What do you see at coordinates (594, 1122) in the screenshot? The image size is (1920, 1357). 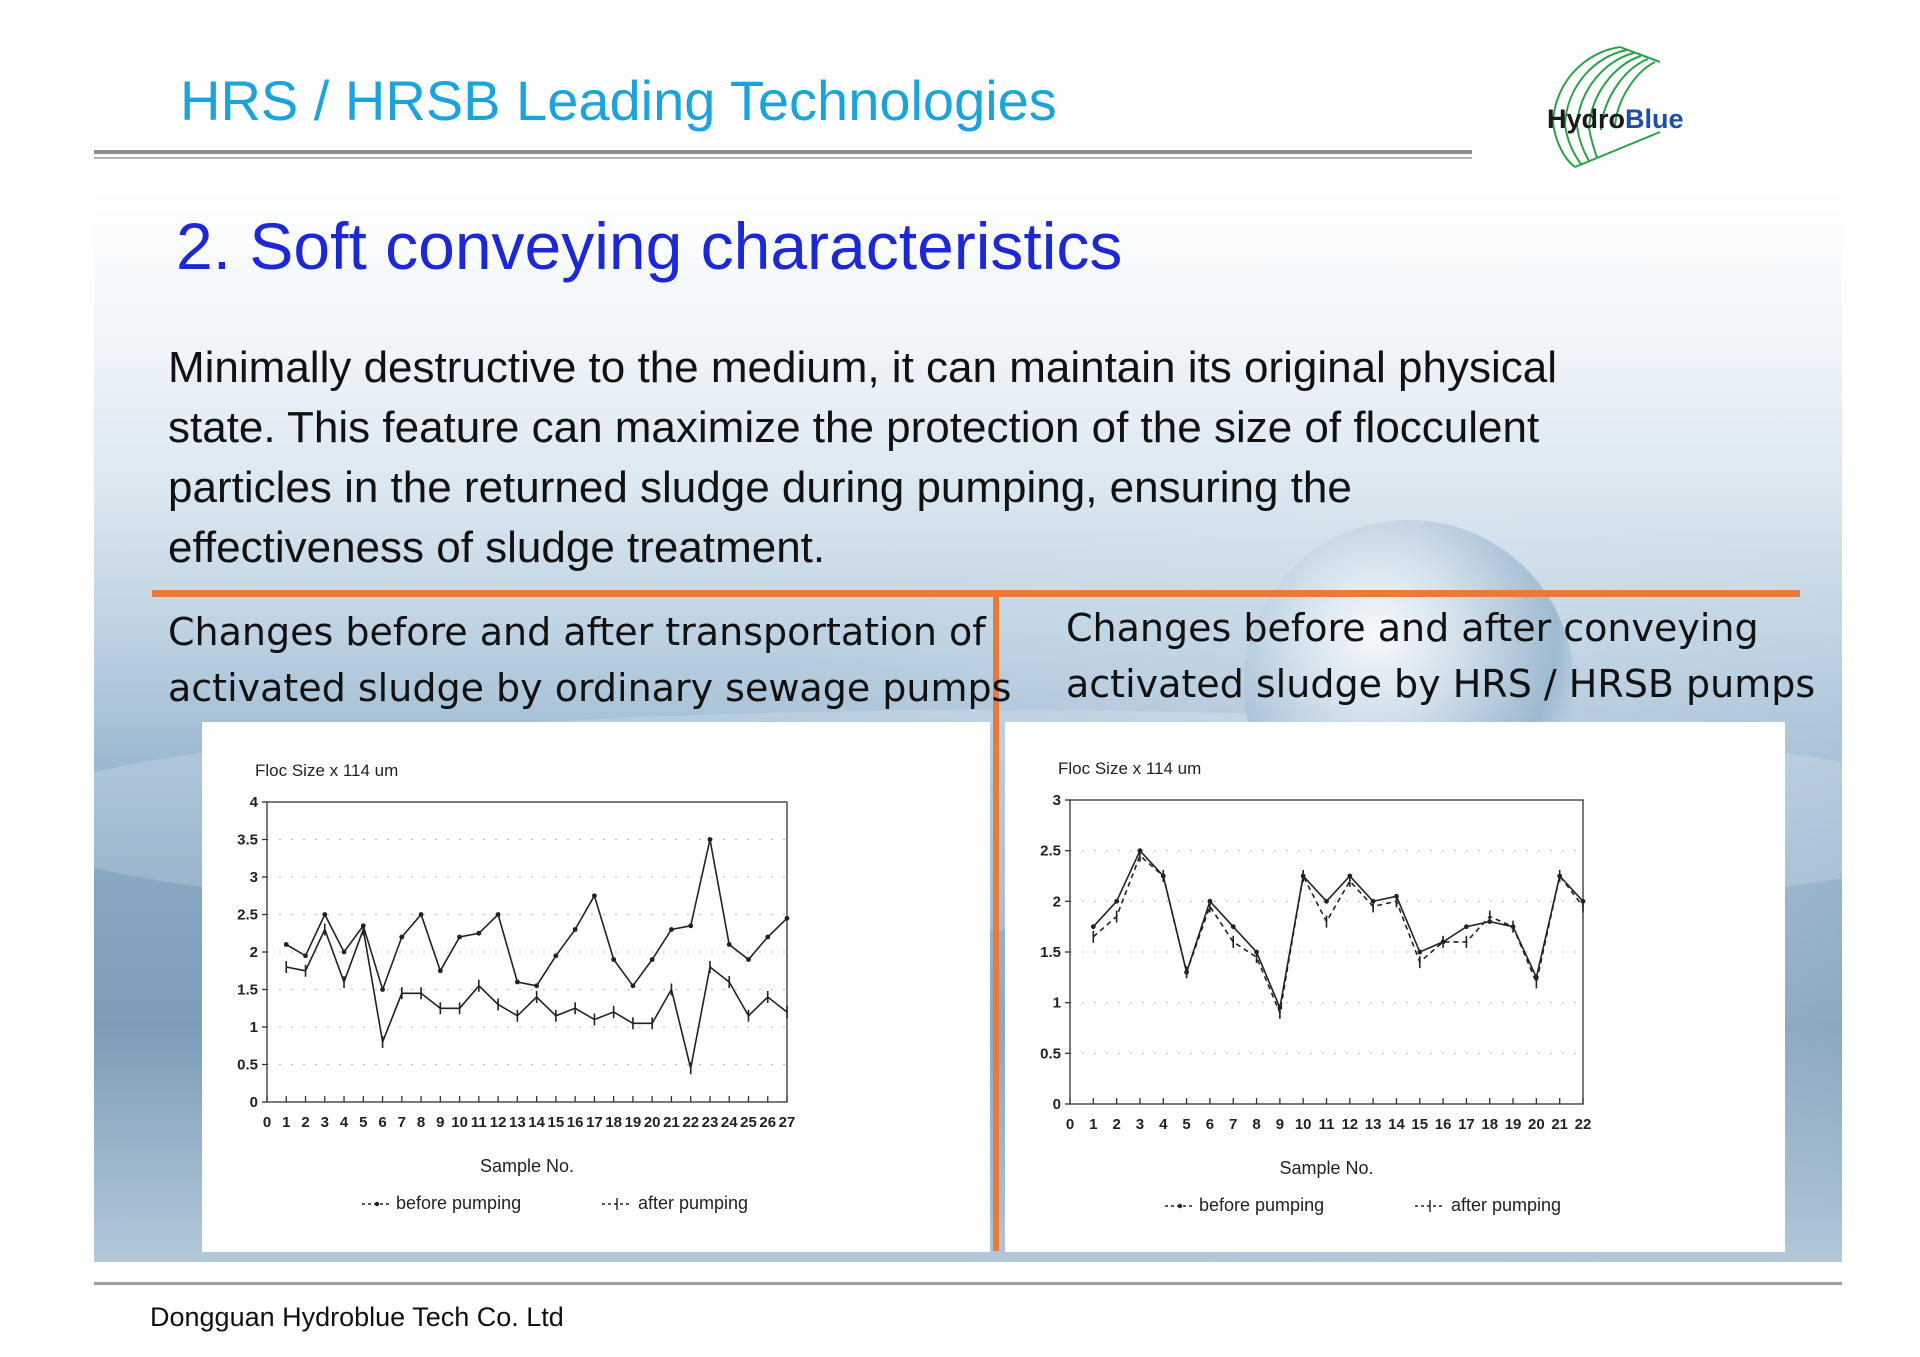 I see `x-tick-label: 17` at bounding box center [594, 1122].